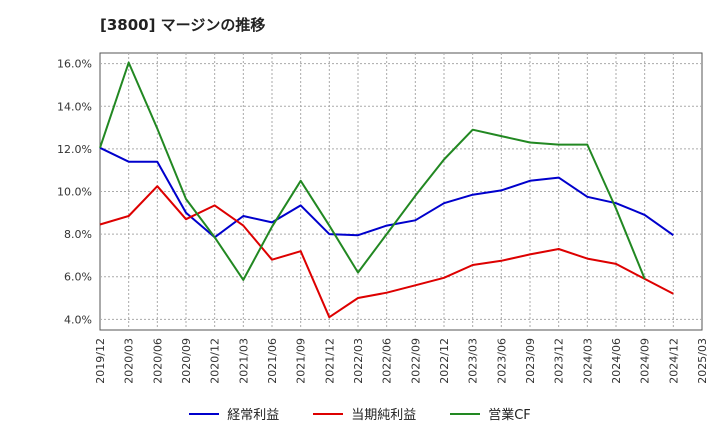  Describe the element at coordinates (74, 106) in the screenshot. I see `y-tick-label: 14.0%` at that location.